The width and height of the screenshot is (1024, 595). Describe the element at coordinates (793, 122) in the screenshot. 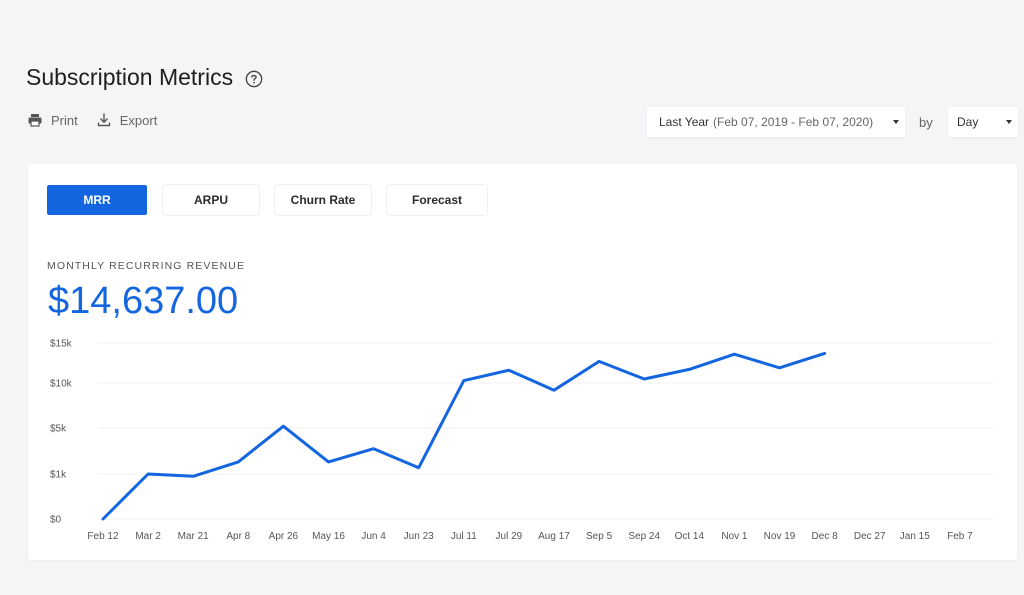

I see `range-dates: (Feb 07, 2019 - Feb 07, 2020)` at that location.